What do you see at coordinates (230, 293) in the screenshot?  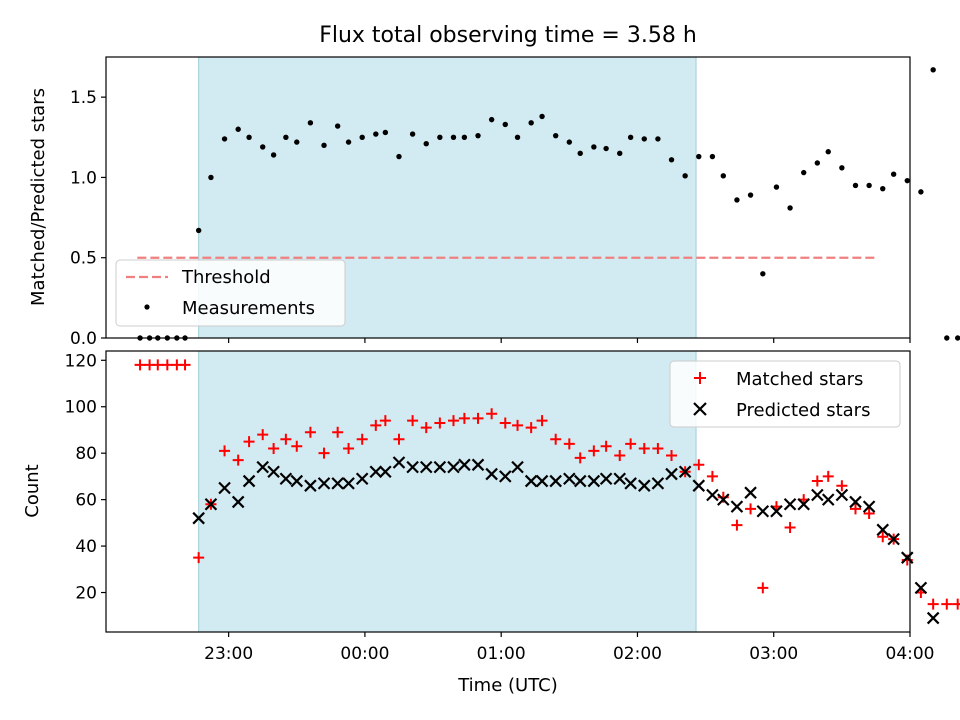 I see `top-legend: Threshold Measurements` at bounding box center [230, 293].